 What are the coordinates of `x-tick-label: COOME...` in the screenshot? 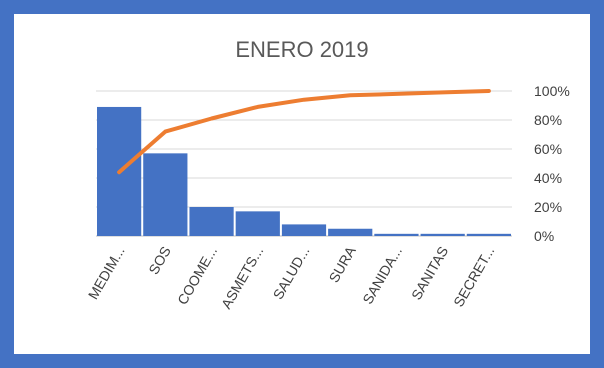 It's located at (197, 275).